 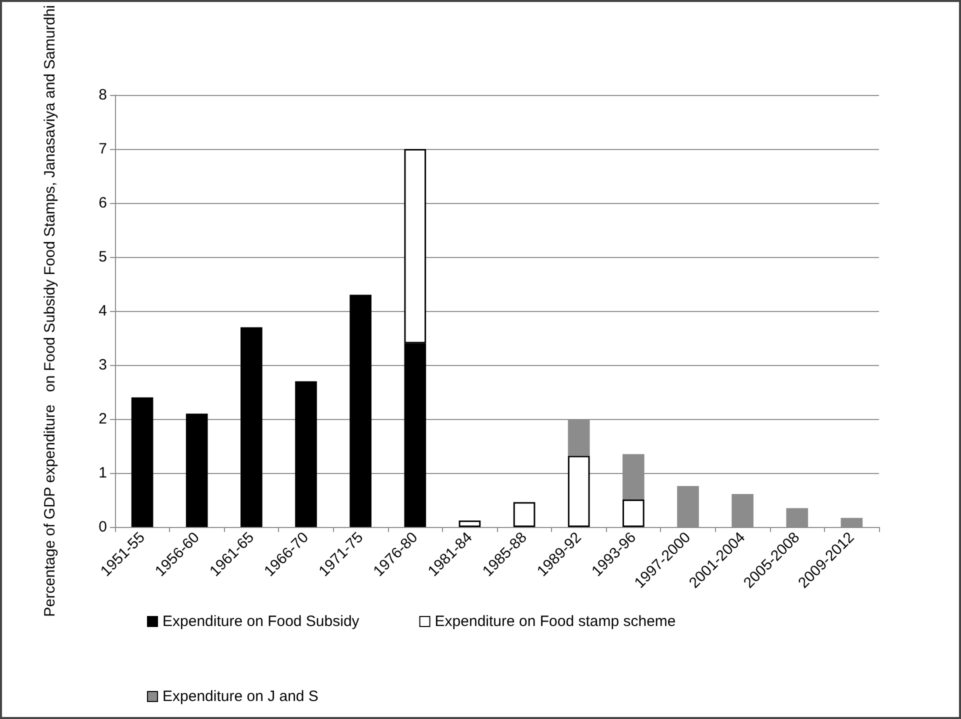 What do you see at coordinates (102, 257) in the screenshot?
I see `y-tick-label: 5` at bounding box center [102, 257].